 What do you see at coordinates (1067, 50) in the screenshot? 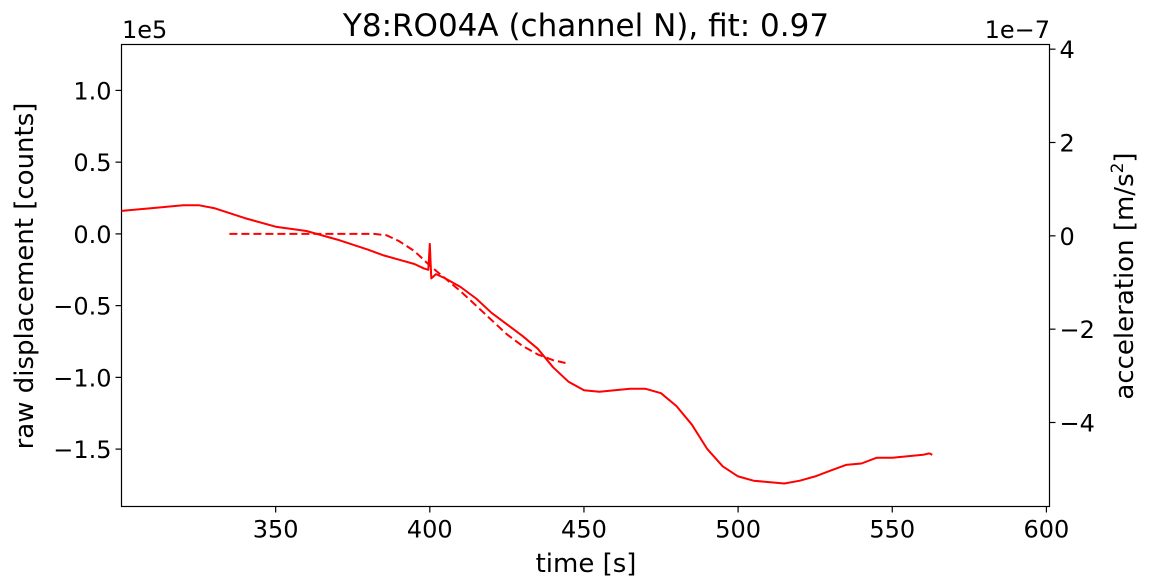
I see `y-right-tick-label: 4` at bounding box center [1067, 50].